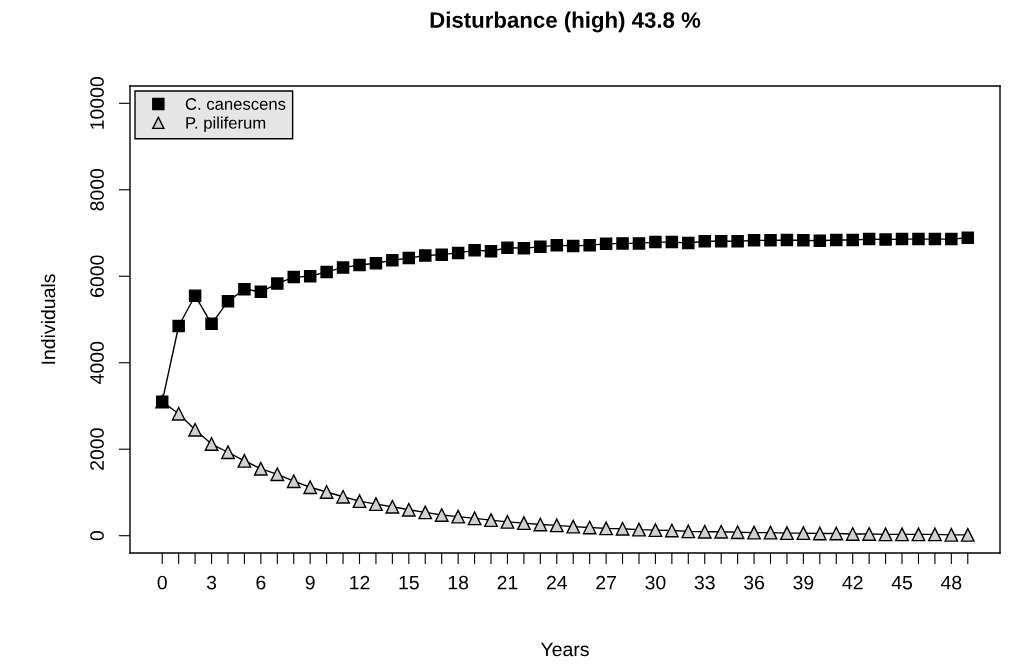  What do you see at coordinates (211, 582) in the screenshot?
I see `x-tick-label: 3` at bounding box center [211, 582].